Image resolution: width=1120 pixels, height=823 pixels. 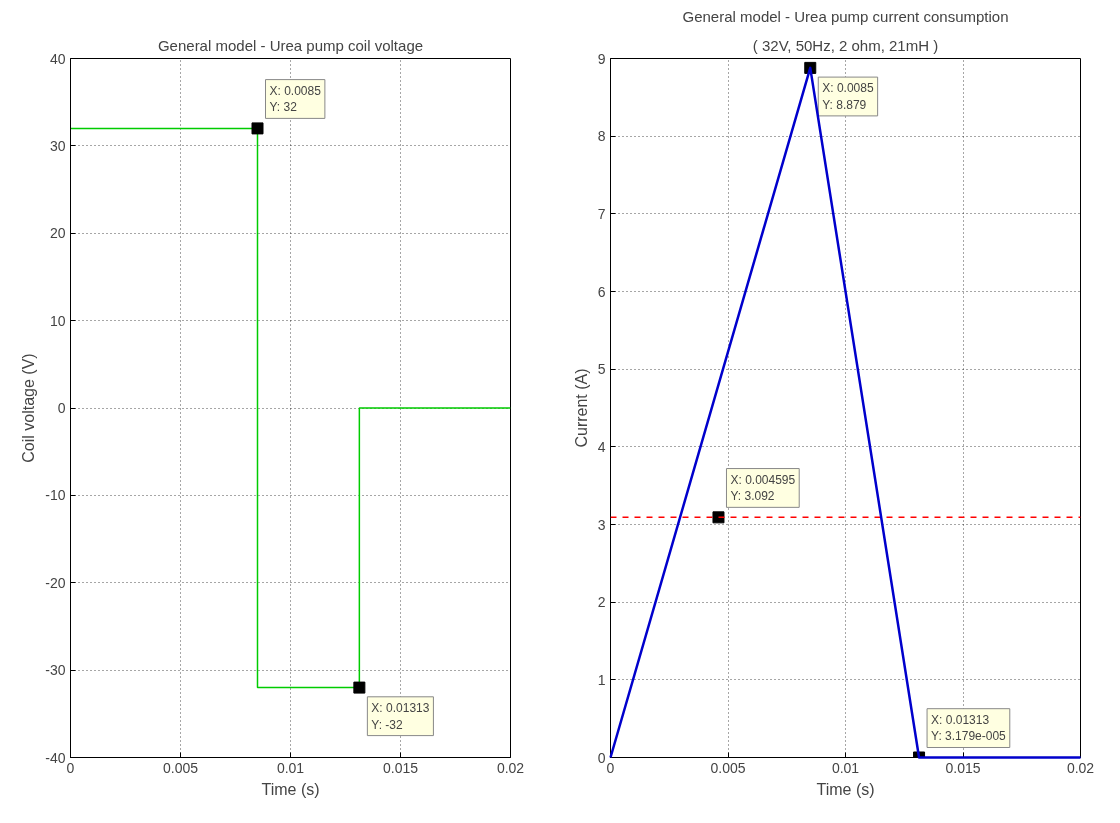 I want to click on chart-title: General model - Urea pump current consumption, so click(x=845, y=16).